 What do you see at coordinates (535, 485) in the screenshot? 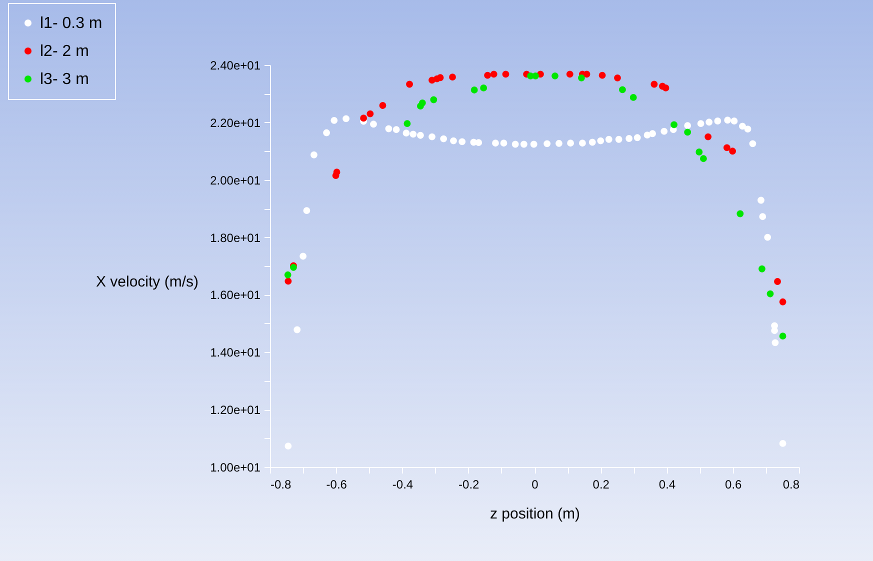
I see `x-tick-label: 0` at bounding box center [535, 485].